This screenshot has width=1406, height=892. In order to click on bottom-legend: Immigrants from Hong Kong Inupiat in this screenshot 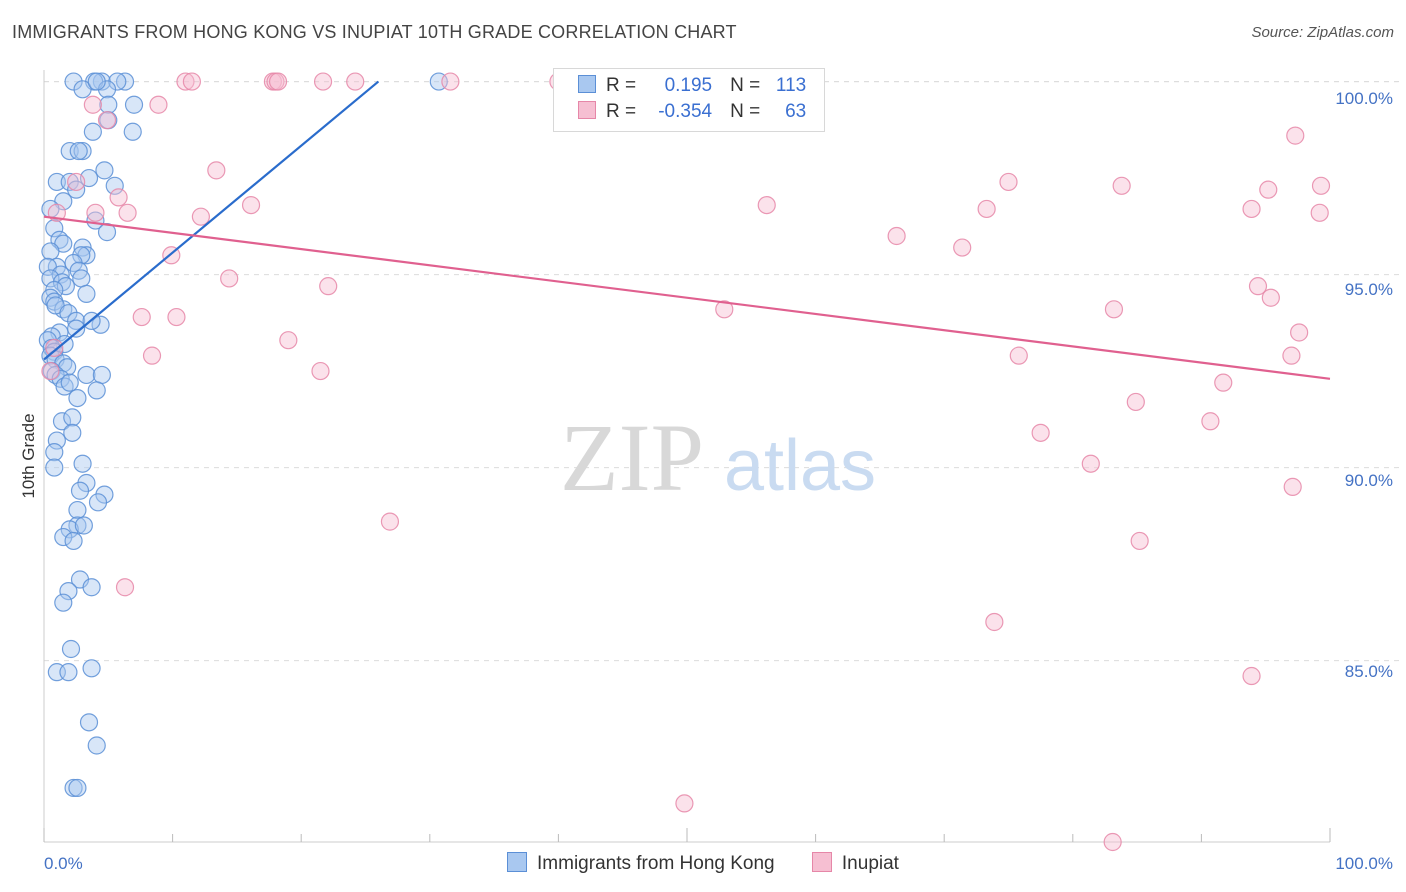, I will do `click(703, 863)`.